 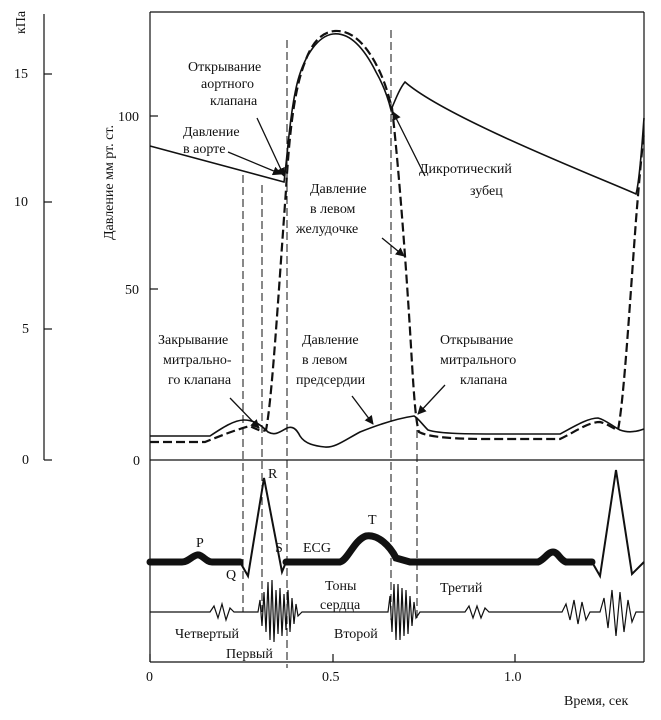 I want to click on ecg-p-label: P, so click(x=200, y=543).